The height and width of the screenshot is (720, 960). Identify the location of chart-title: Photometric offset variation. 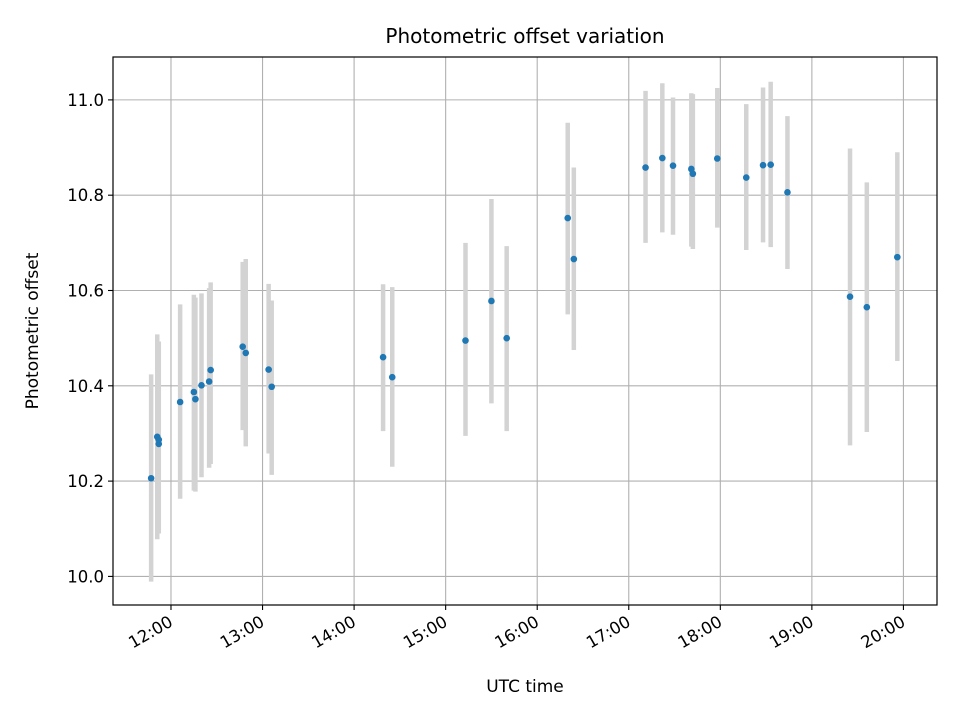
(524, 36).